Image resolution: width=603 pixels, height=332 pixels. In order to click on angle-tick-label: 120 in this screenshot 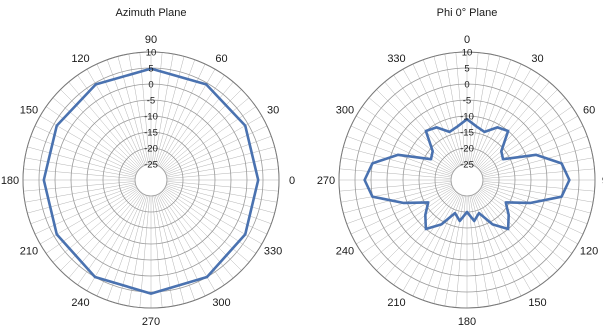, I will do `click(80, 59)`.